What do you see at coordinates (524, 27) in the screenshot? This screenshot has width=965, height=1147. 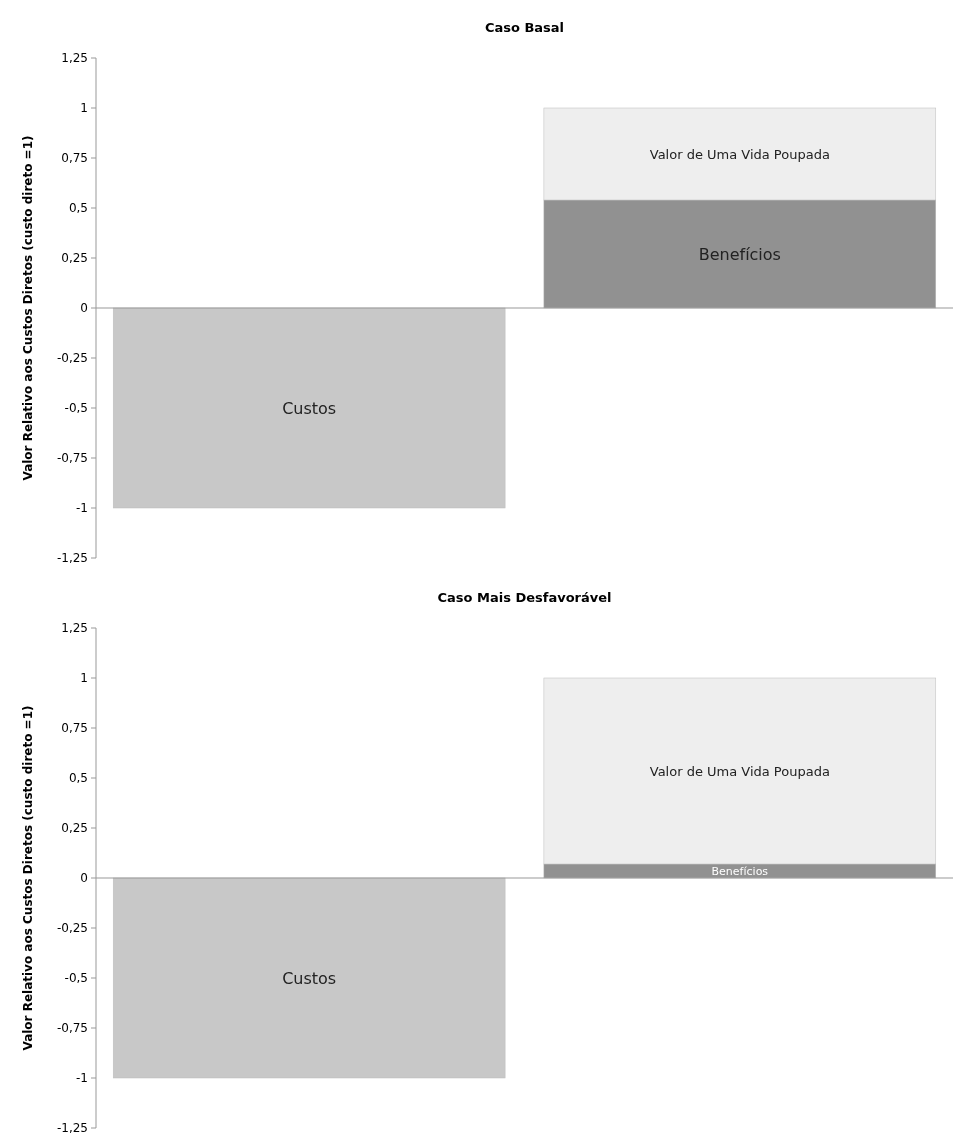 I see `chart-title: Caso Basal` at bounding box center [524, 27].